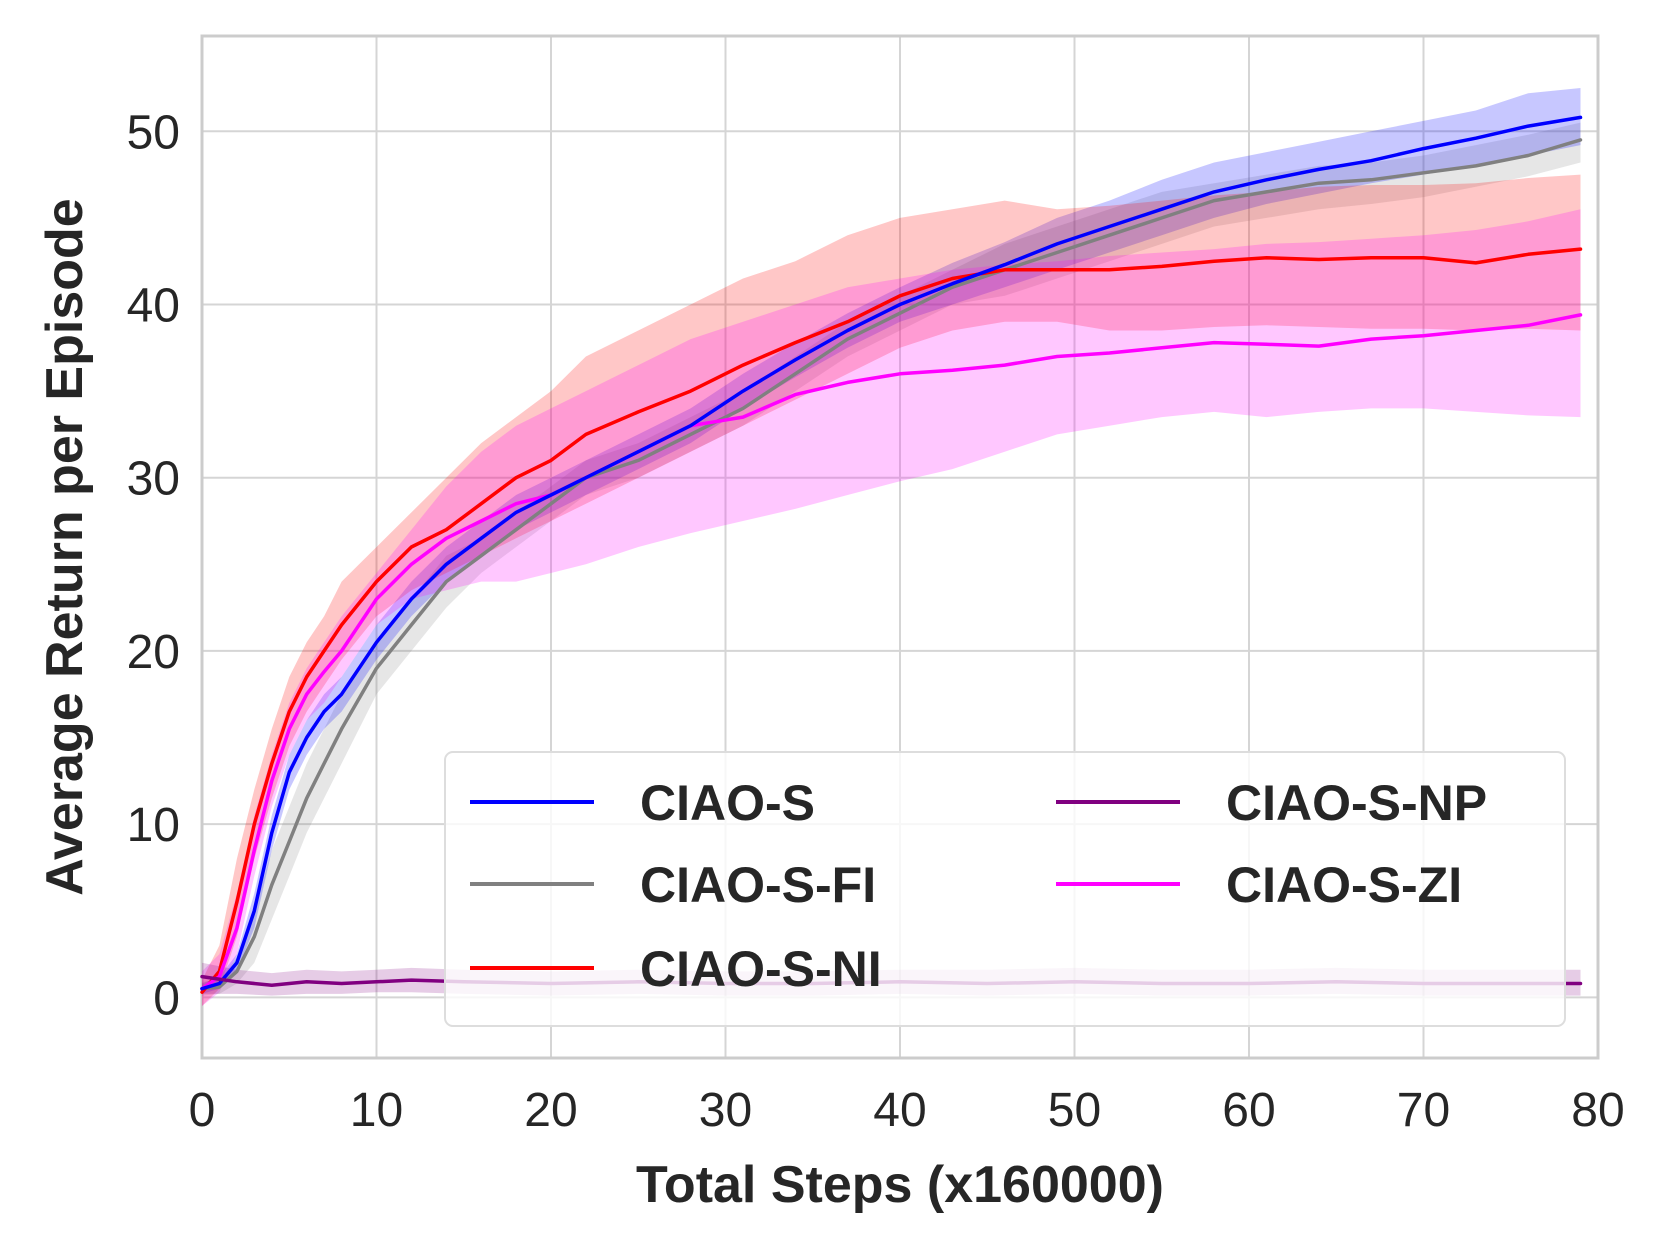  What do you see at coordinates (761, 969) in the screenshot?
I see `legend-label-ciao-s-ni: CIAO-S-NI` at bounding box center [761, 969].